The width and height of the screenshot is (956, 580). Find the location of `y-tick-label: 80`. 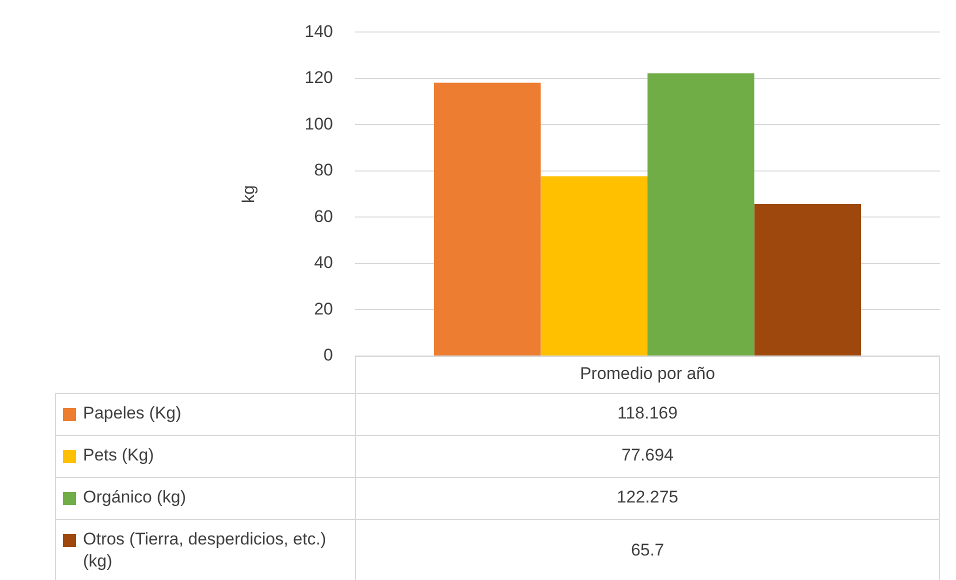

y-tick-label: 80 is located at coordinates (323, 170).